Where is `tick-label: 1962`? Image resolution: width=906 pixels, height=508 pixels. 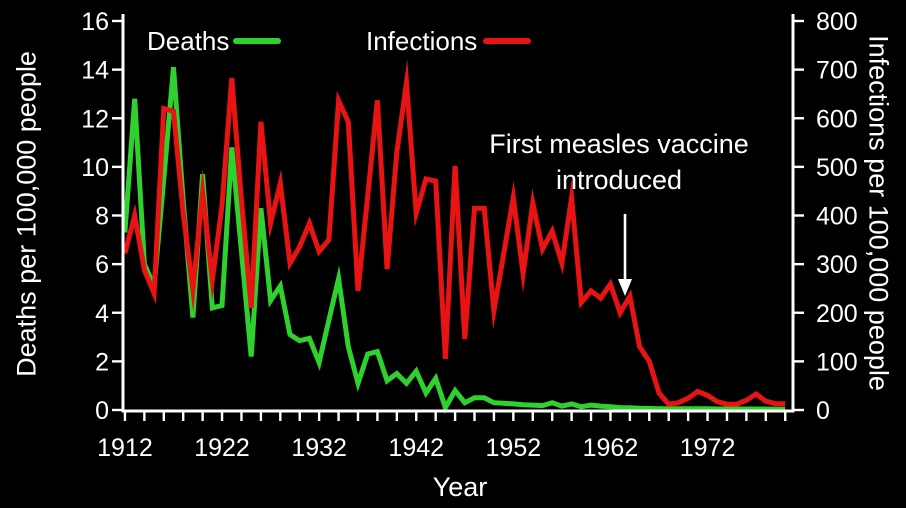 tick-label: 1962 is located at coordinates (611, 448).